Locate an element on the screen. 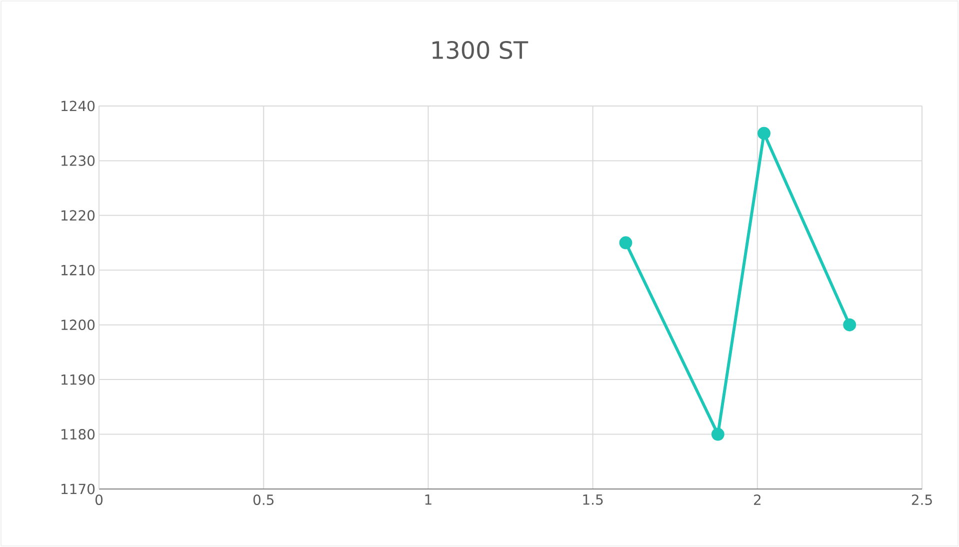 Image resolution: width=959 pixels, height=547 pixels. x-tick-label: 2.5 is located at coordinates (922, 500).